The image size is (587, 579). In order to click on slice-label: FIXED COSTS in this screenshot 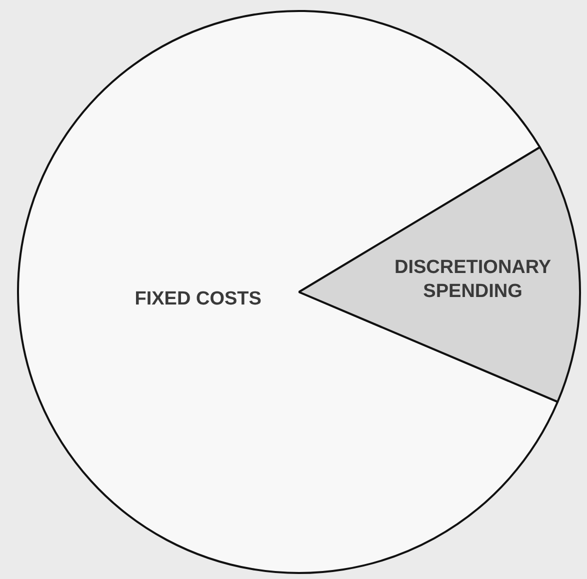, I will do `click(198, 299)`.